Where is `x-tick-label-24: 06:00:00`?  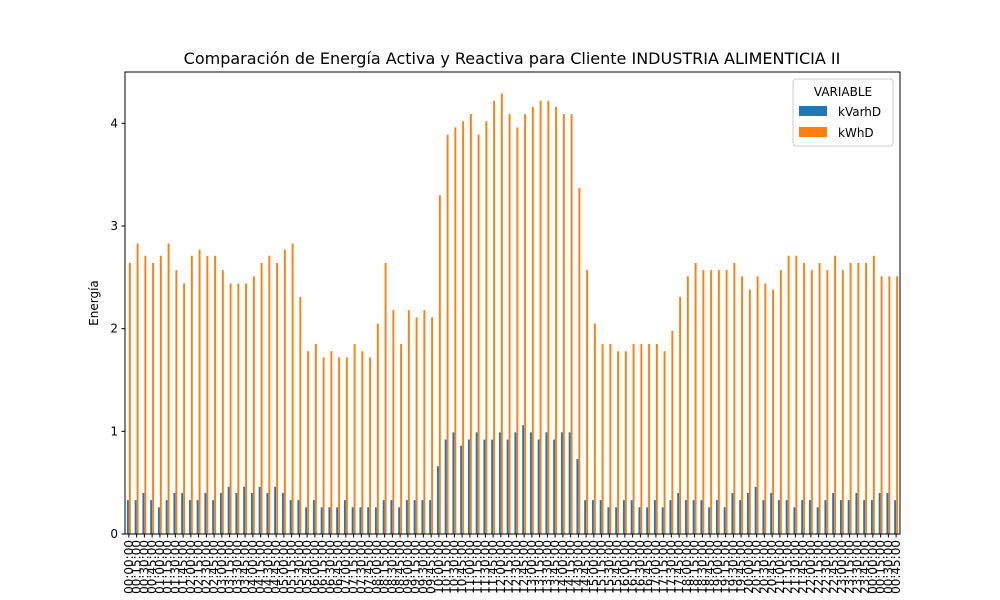 x-tick-label-24: 06:00:00 is located at coordinates (315, 567).